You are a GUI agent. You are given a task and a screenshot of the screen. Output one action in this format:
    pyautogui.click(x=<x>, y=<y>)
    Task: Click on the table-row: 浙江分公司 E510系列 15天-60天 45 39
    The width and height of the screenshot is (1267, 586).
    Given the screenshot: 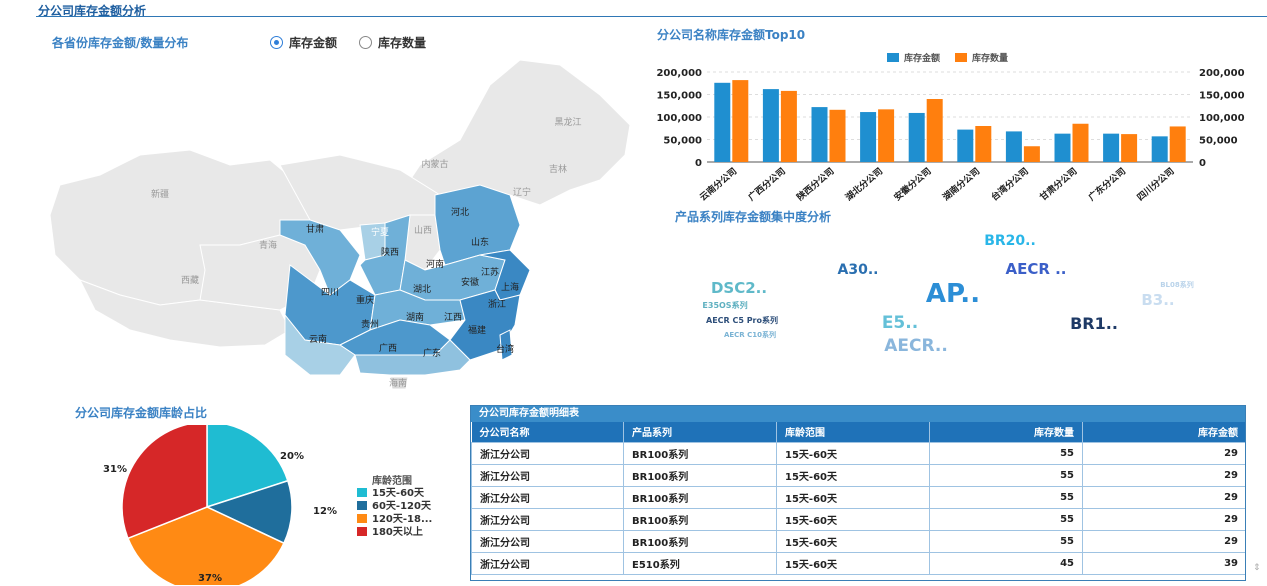 What is the action you would take?
    pyautogui.click(x=858, y=563)
    